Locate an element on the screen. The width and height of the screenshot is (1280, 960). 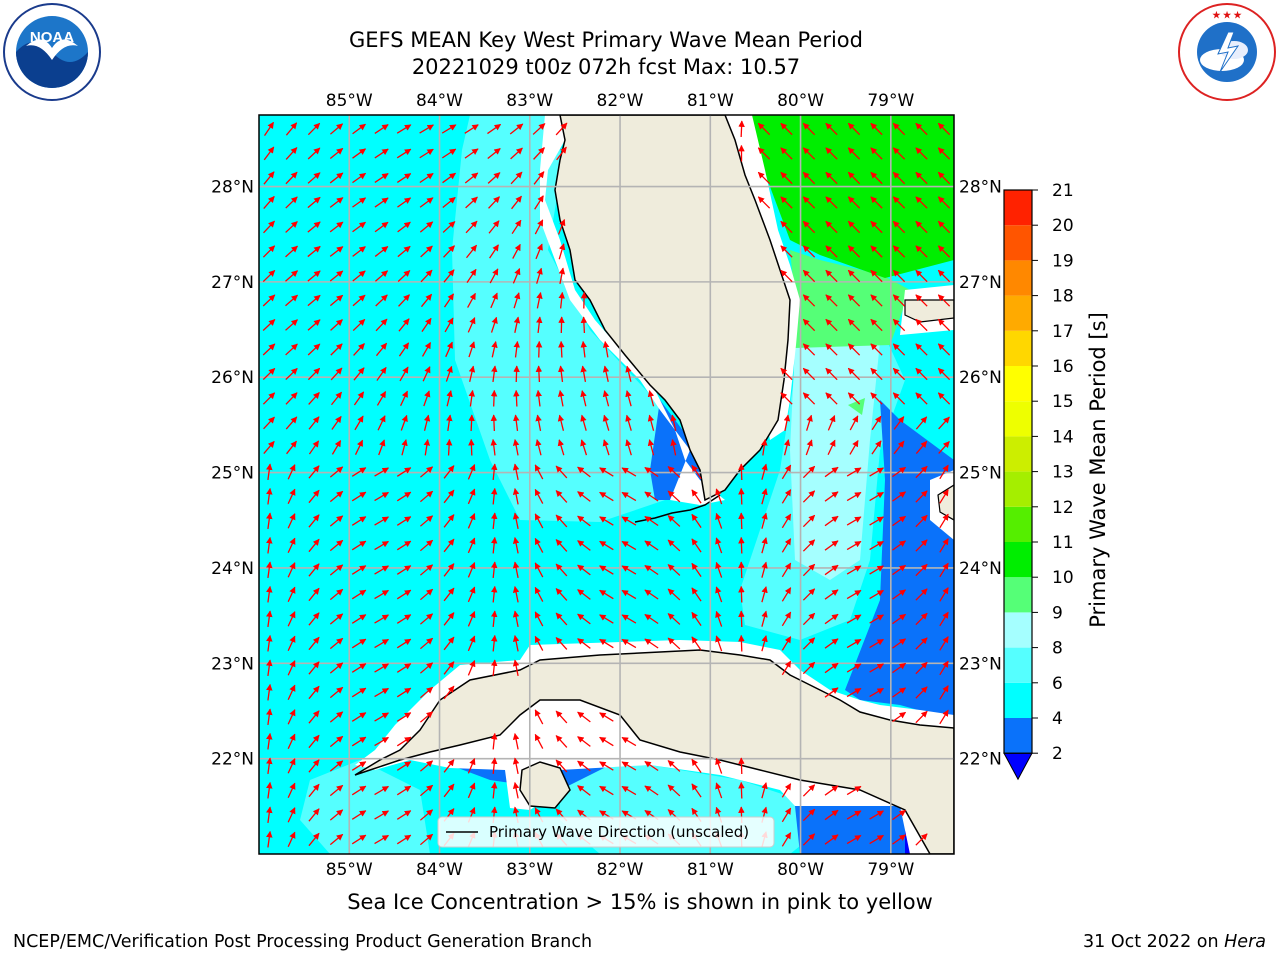
chart-subtitle: 20221029 t00z 072h fcst Max: 10.57 is located at coordinates (606, 67).